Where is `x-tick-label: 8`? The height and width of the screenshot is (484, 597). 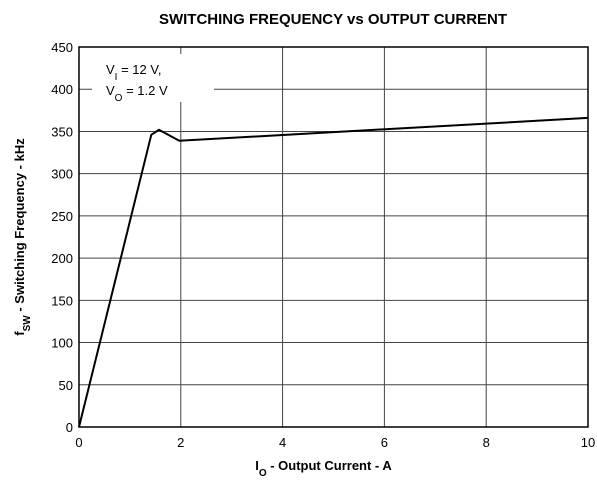
x-tick-label: 8 is located at coordinates (486, 442).